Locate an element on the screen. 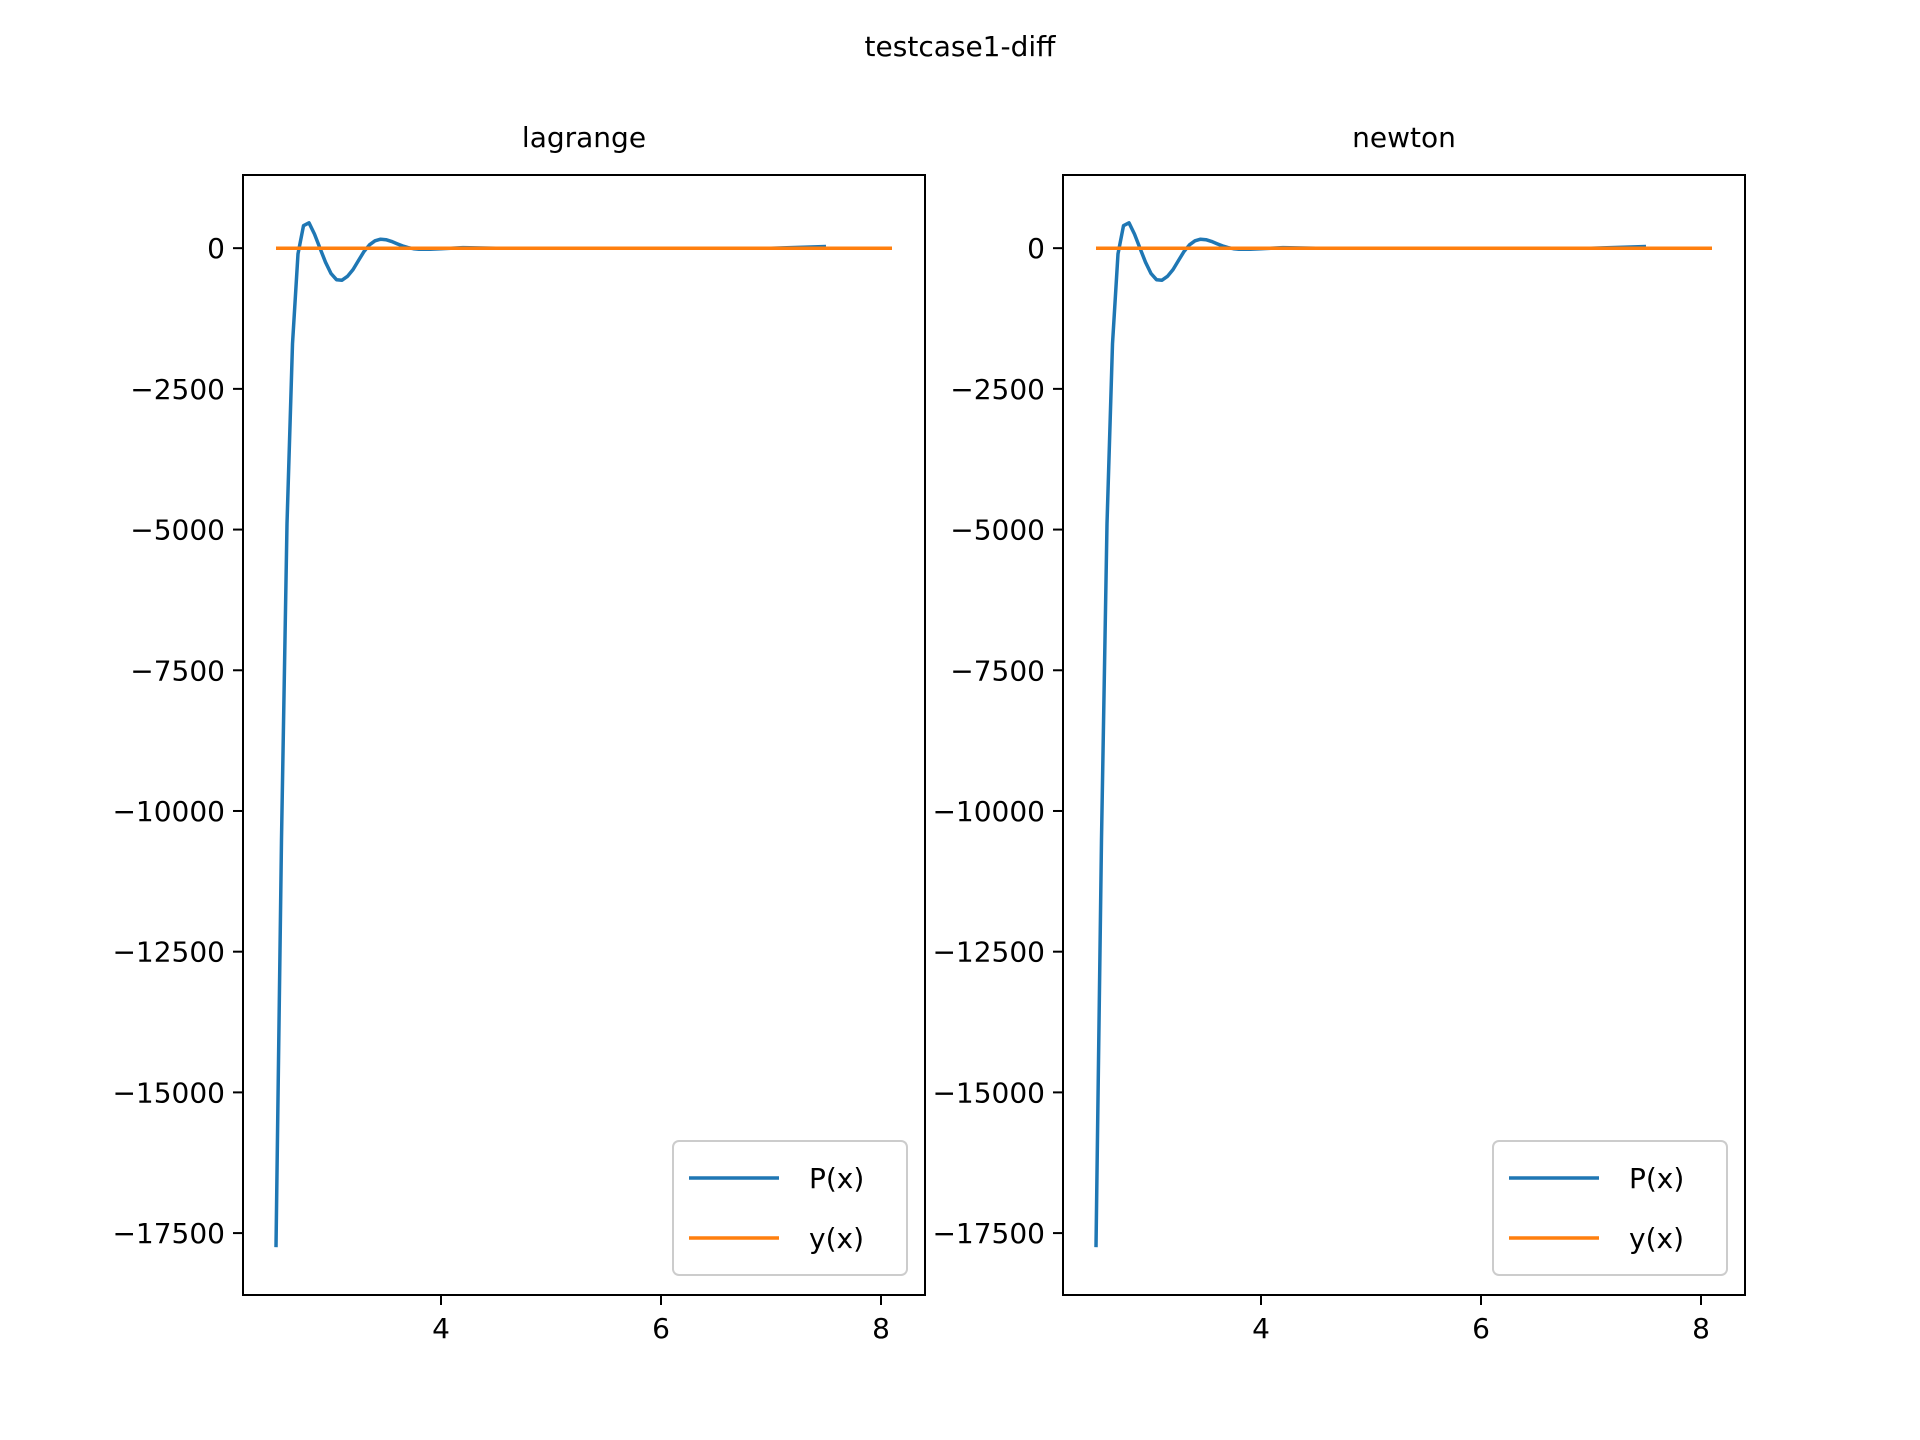 This screenshot has height=1440, width=1920. chart-title: lagrange is located at coordinates (584, 137).